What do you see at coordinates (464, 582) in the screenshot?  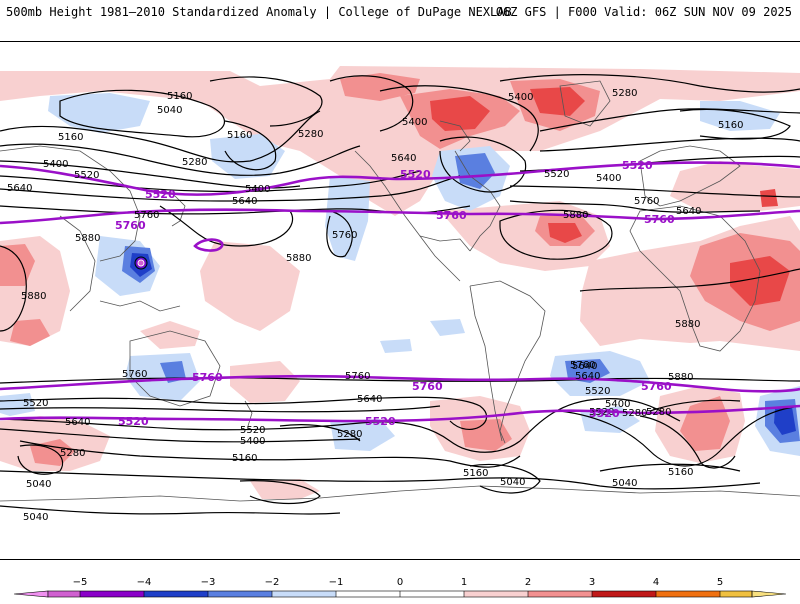 I see `colorbar-tick-label: 1` at bounding box center [464, 582].